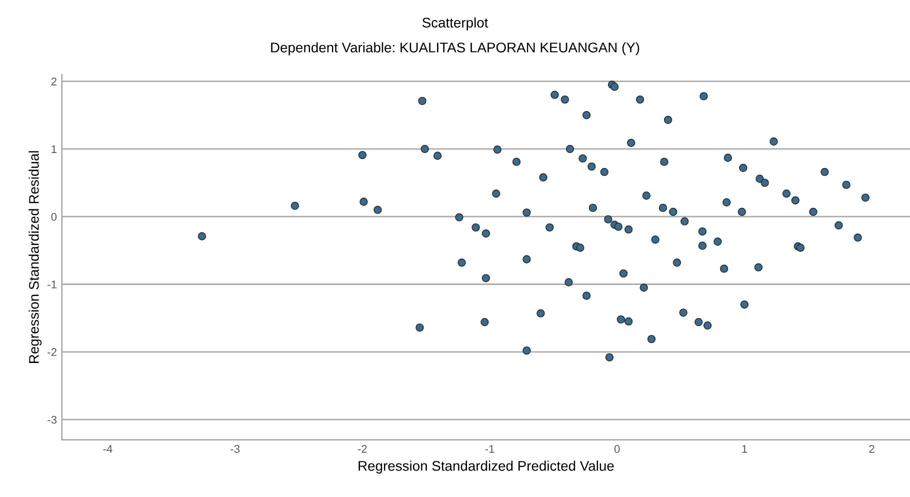 The image size is (910, 497). Describe the element at coordinates (617, 449) in the screenshot. I see `x-tick-label: 0` at that location.